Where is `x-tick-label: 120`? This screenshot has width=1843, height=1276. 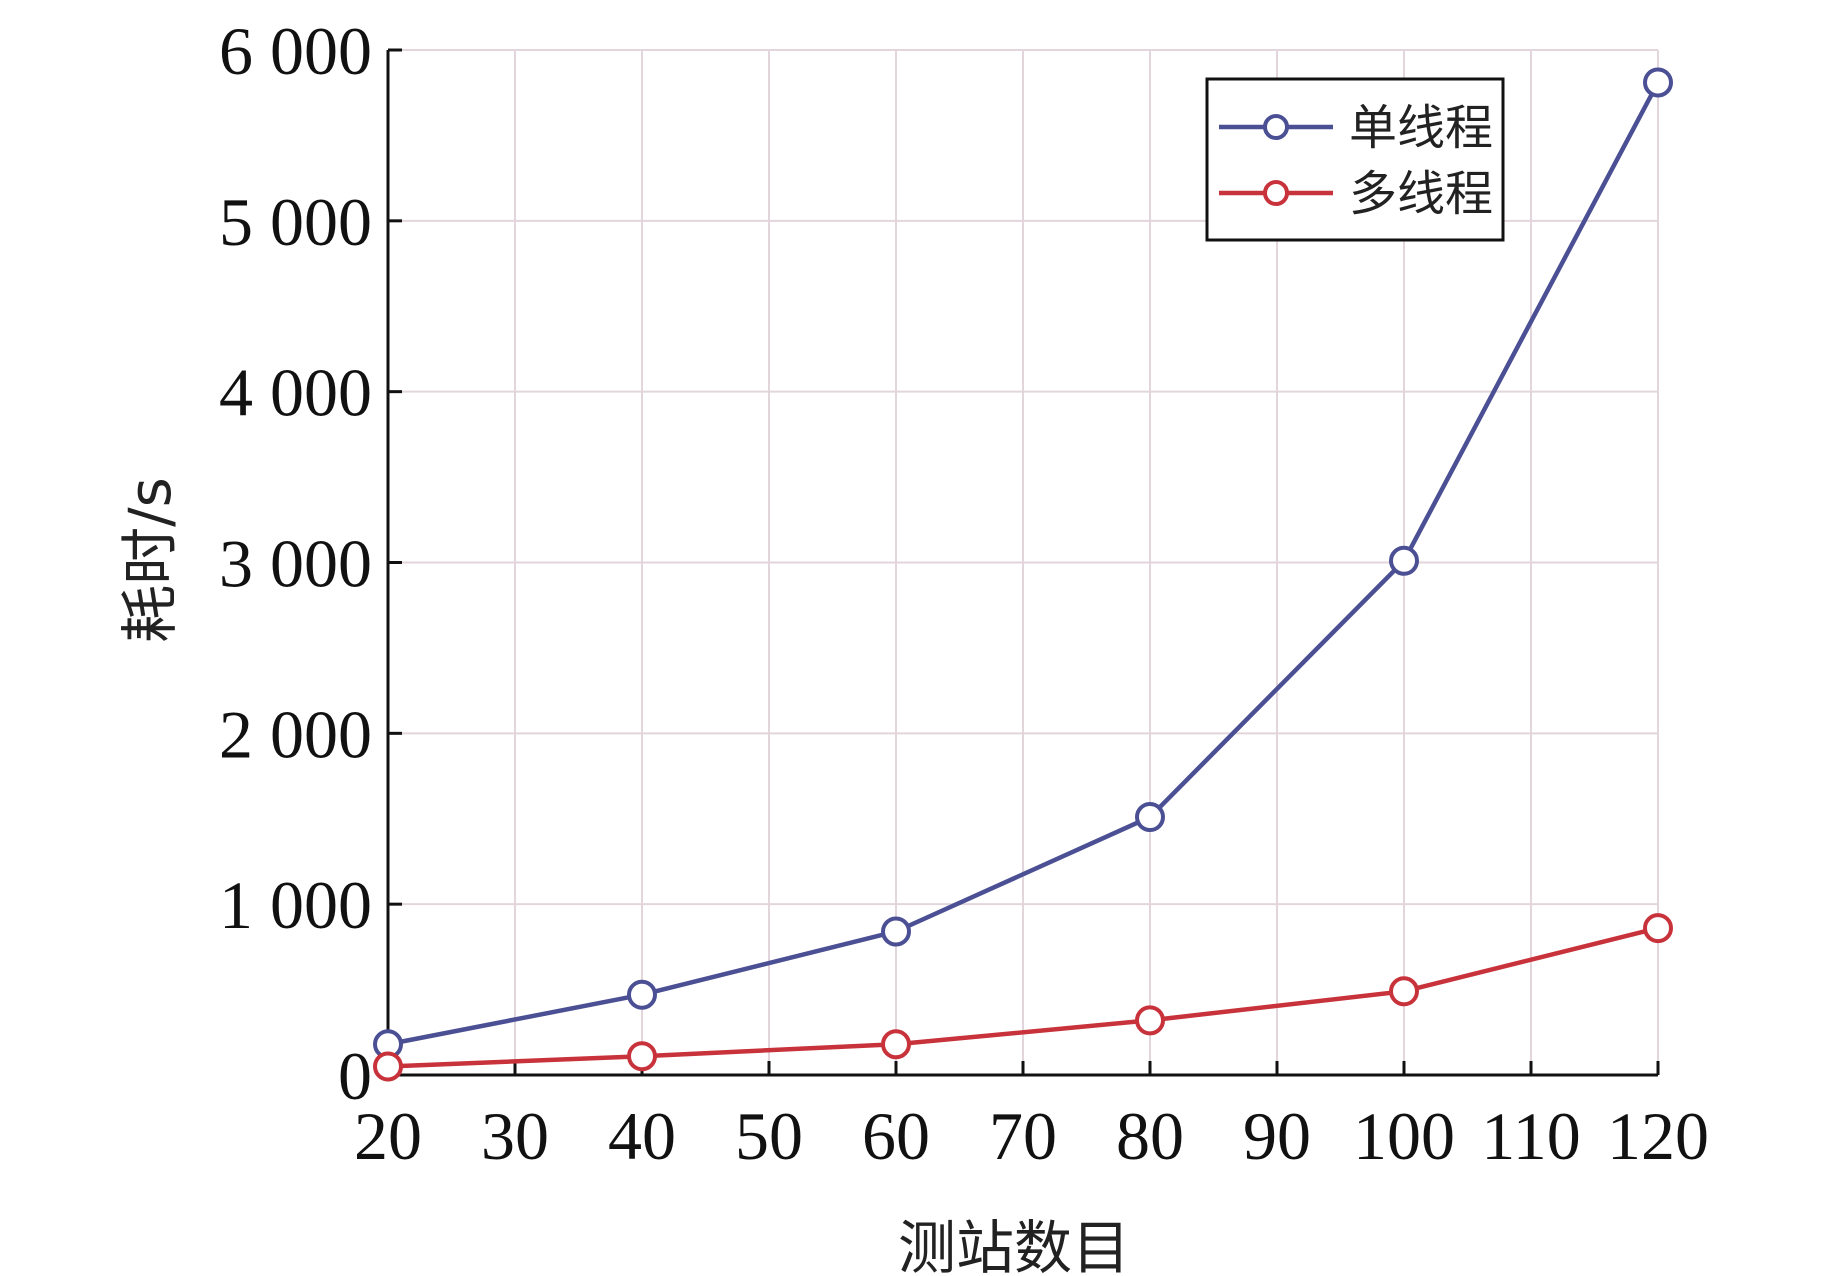 x-tick-label: 120 is located at coordinates (1658, 1136).